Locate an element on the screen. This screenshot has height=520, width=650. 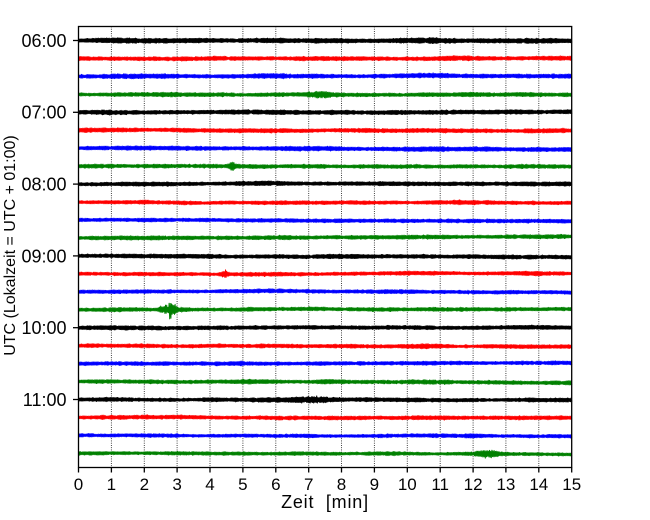
svg-text: 07:00 is located at coordinates (43, 113).